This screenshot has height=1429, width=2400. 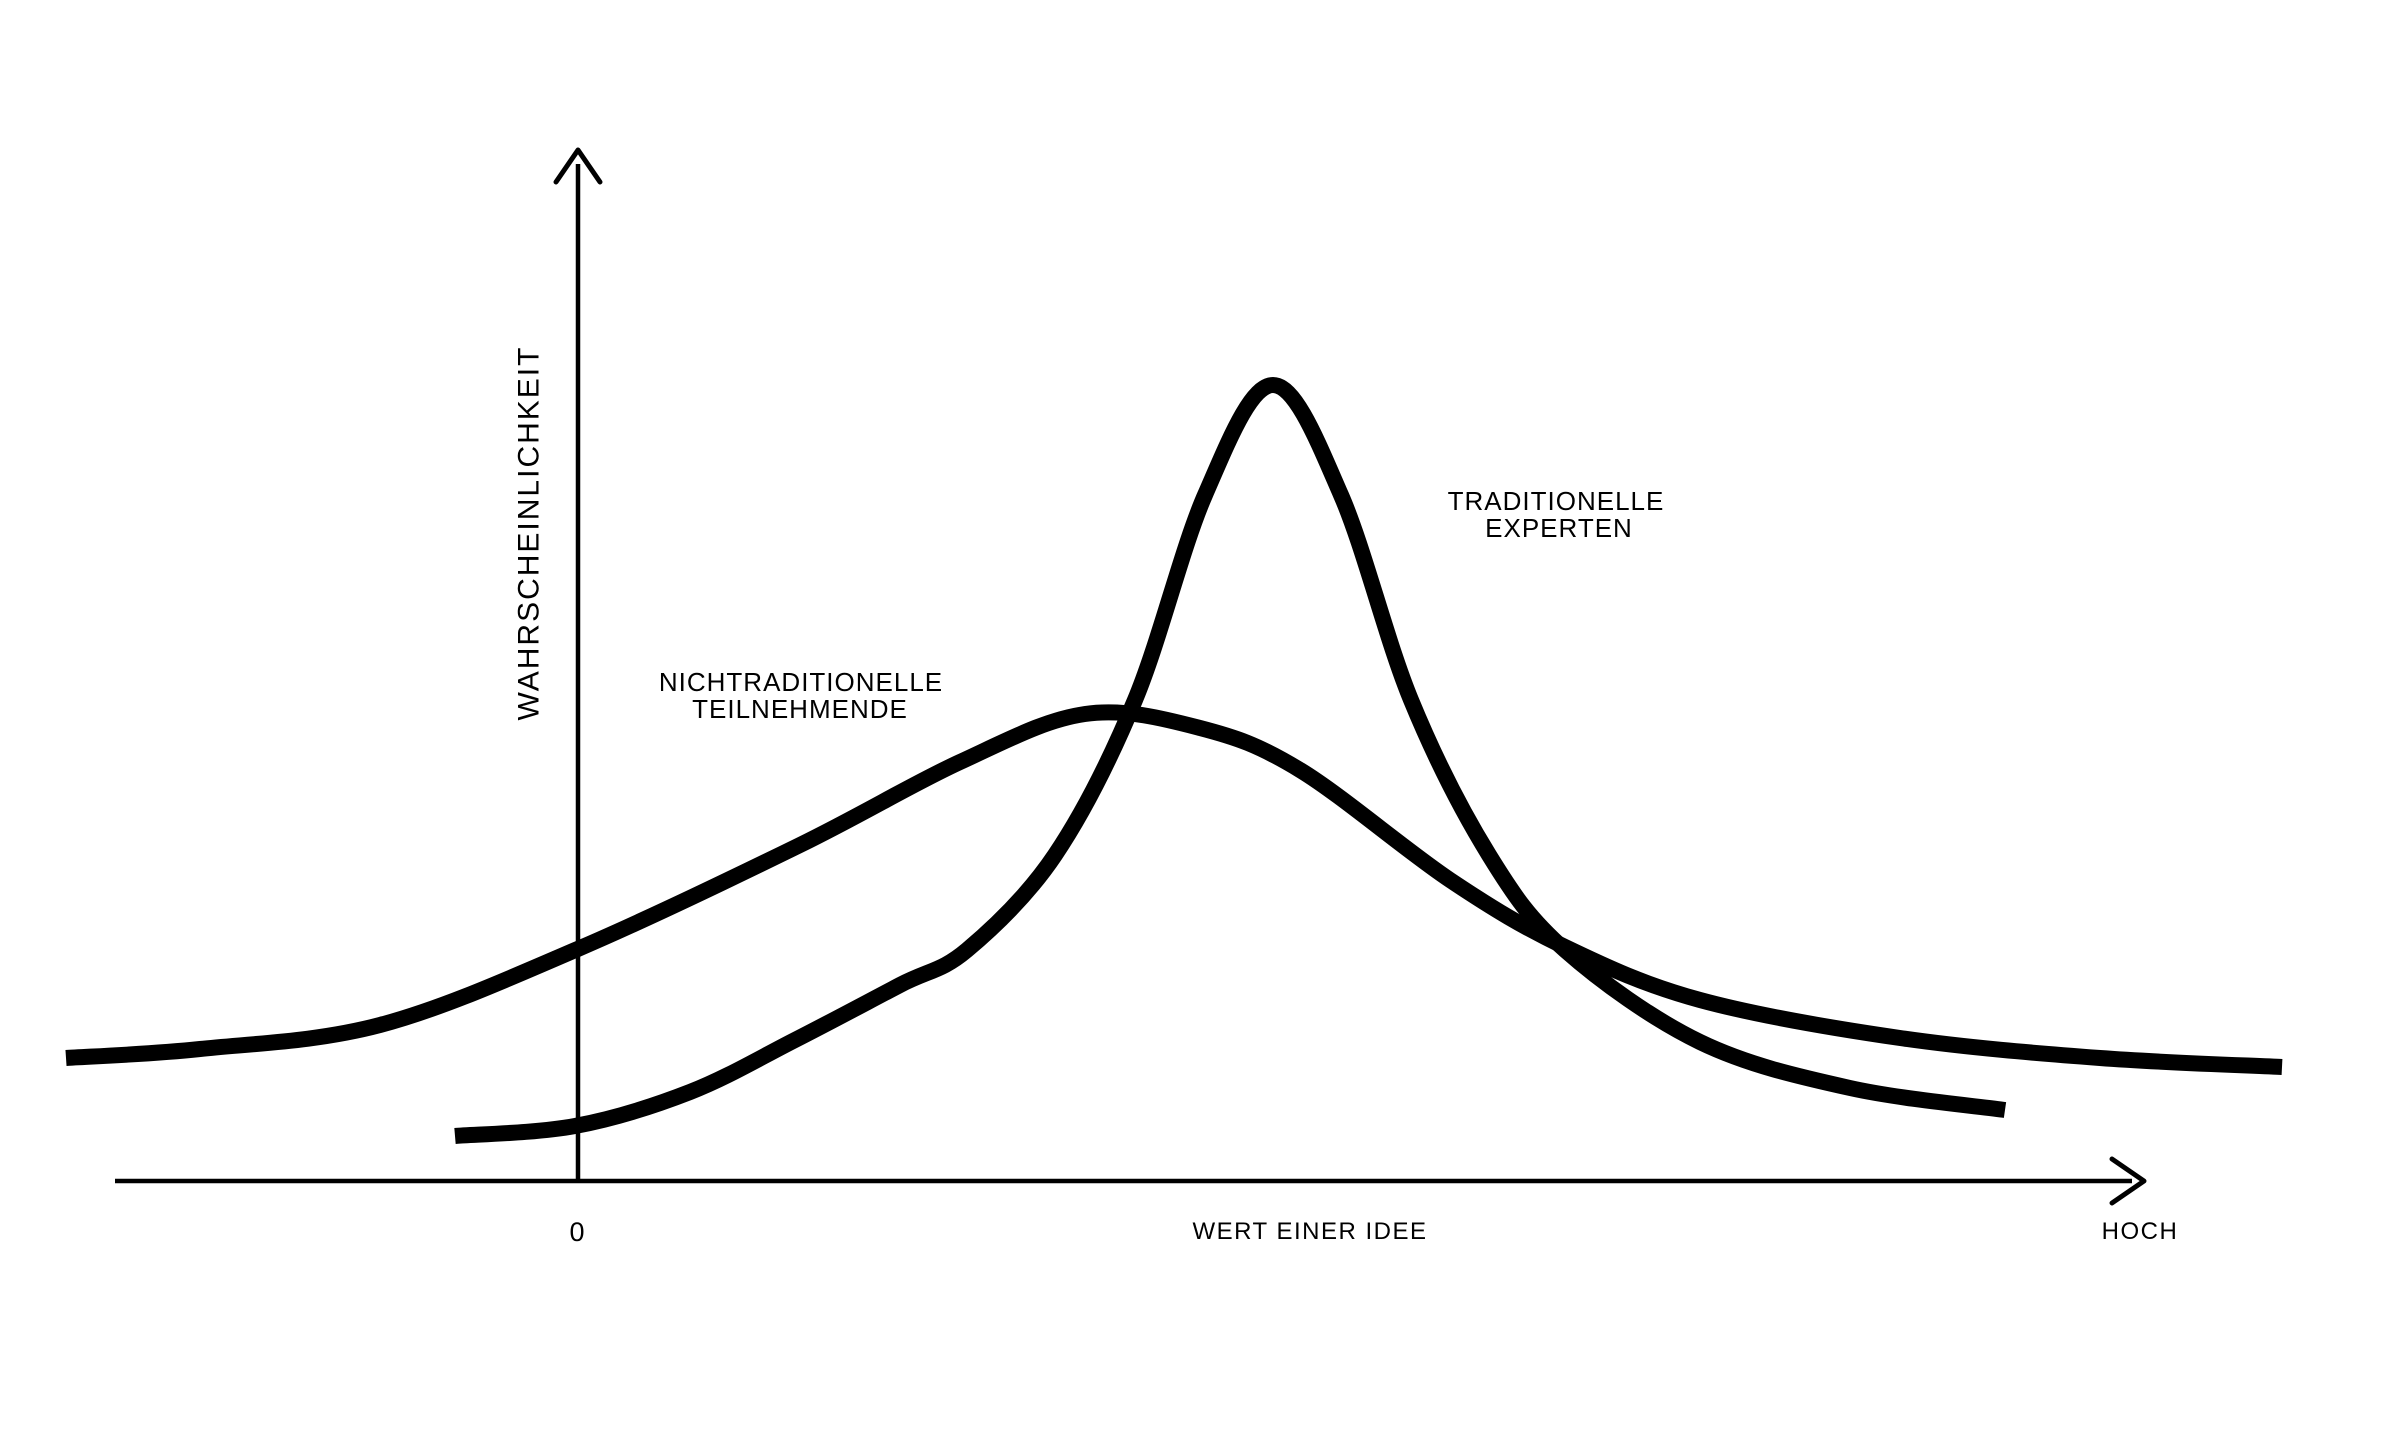 What do you see at coordinates (1556, 501) in the screenshot?
I see `traditional-experts-label-line1: TRADITIONELLE` at bounding box center [1556, 501].